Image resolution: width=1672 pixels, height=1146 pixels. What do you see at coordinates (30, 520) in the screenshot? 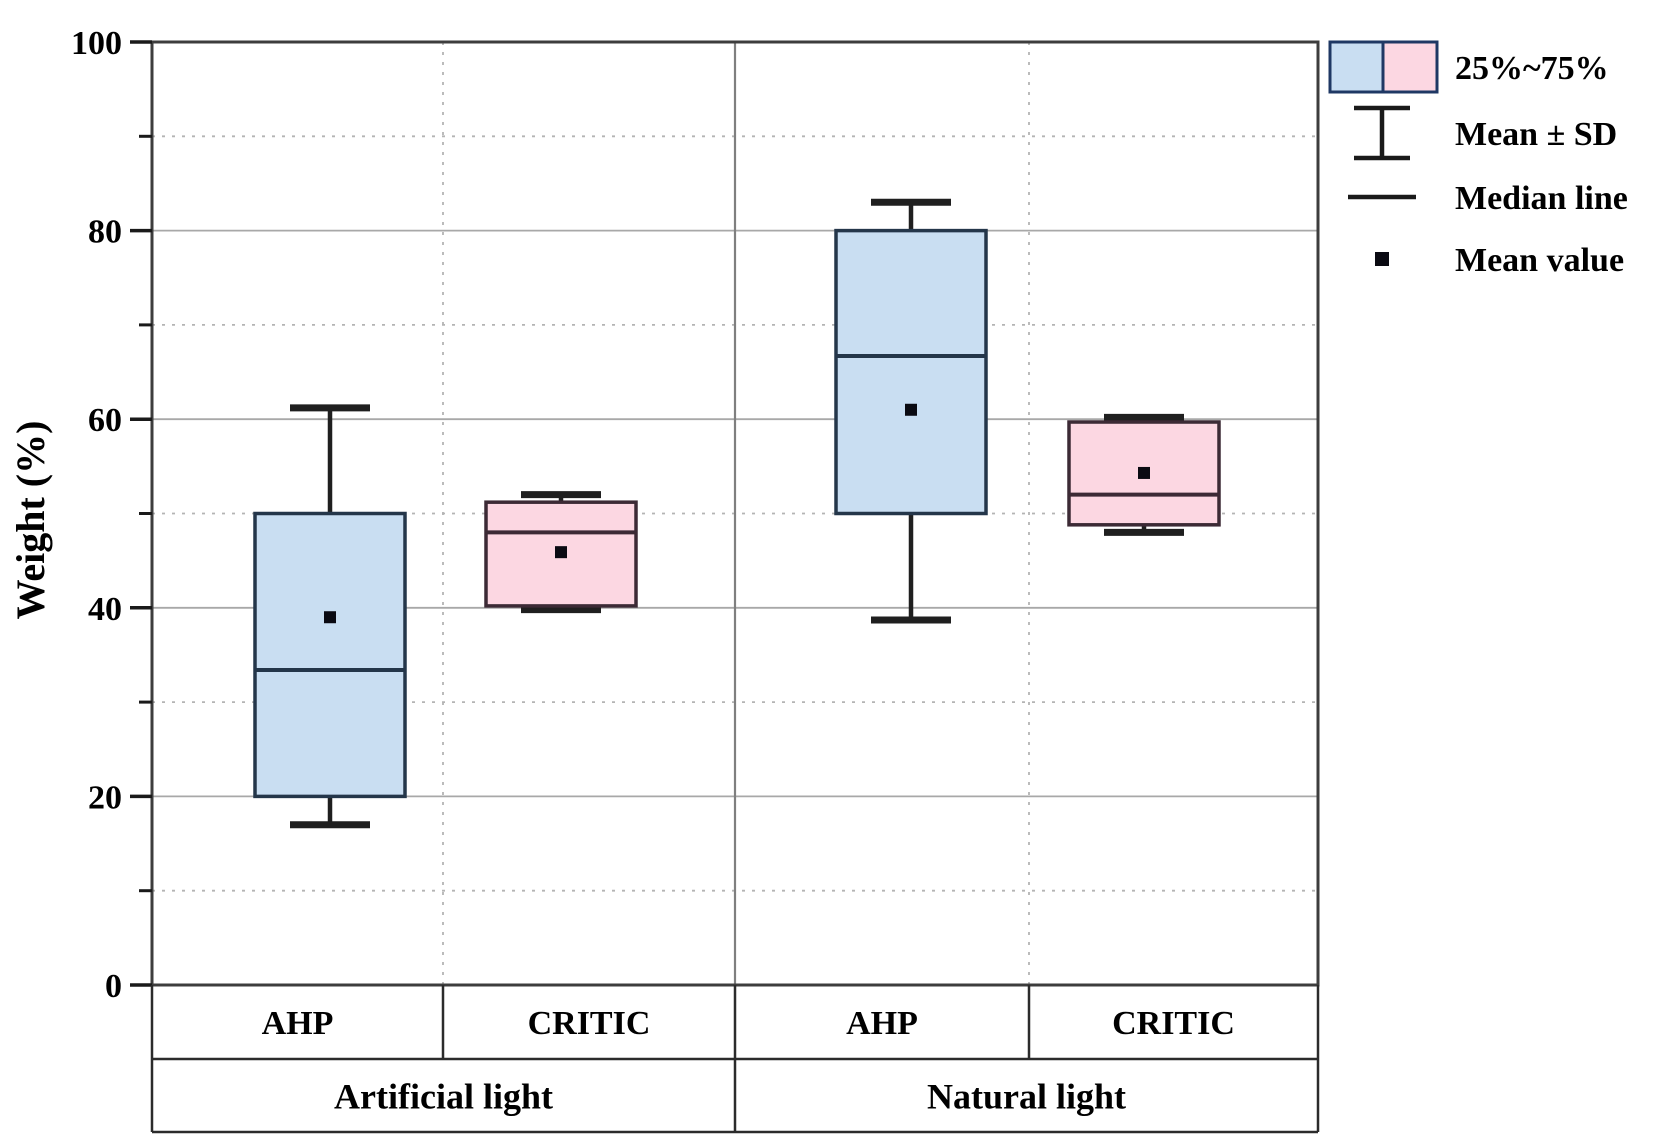
I see `y-axis-title: Weight (%)` at bounding box center [30, 520].